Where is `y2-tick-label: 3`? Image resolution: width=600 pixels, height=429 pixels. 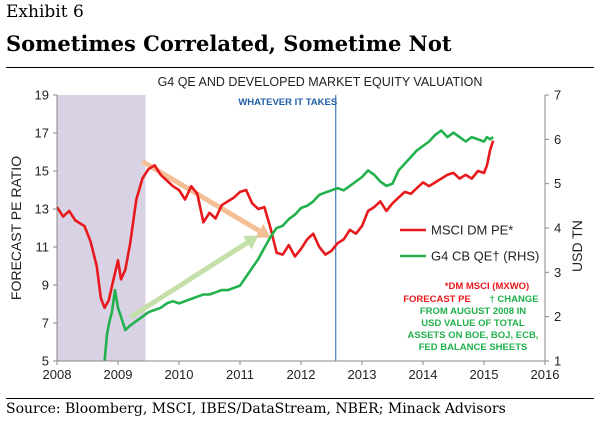
y2-tick-label: 3 is located at coordinates (557, 272).